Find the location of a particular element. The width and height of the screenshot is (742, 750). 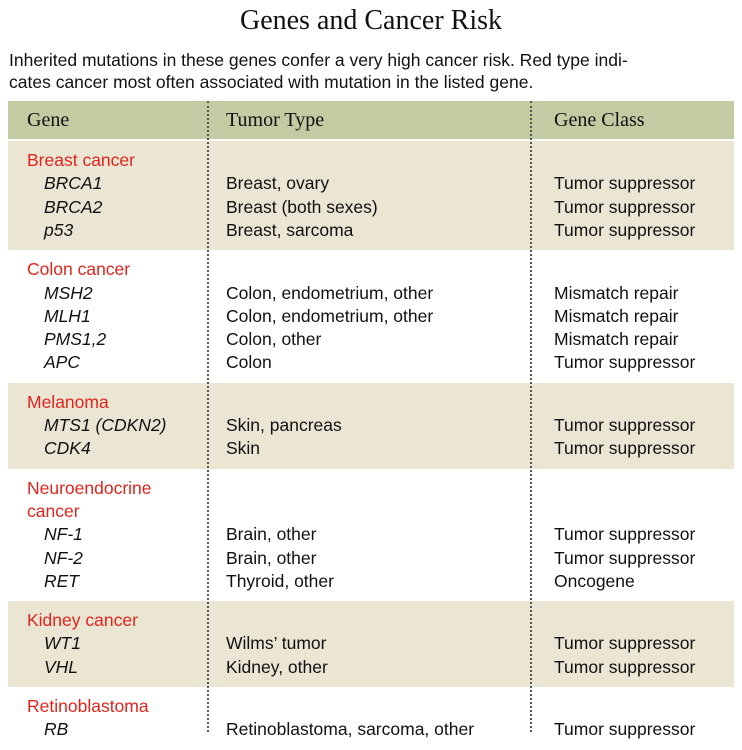

tumor-type-cell: Colon, other is located at coordinates (274, 339).